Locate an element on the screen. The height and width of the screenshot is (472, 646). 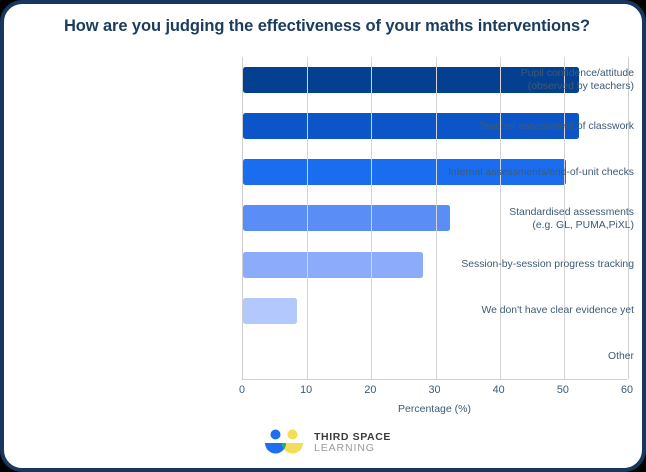
category-label-line: We don't have clear evidence yet is located at coordinates (557, 311).